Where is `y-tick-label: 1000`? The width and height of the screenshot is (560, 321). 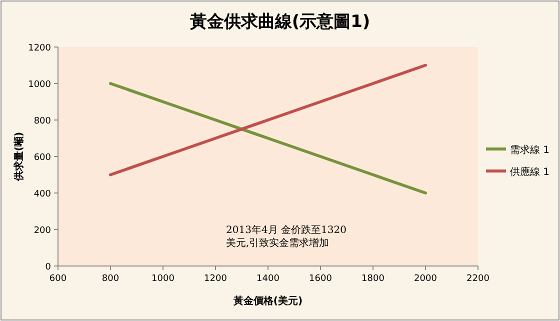
y-tick-label: 1000 is located at coordinates (40, 85).